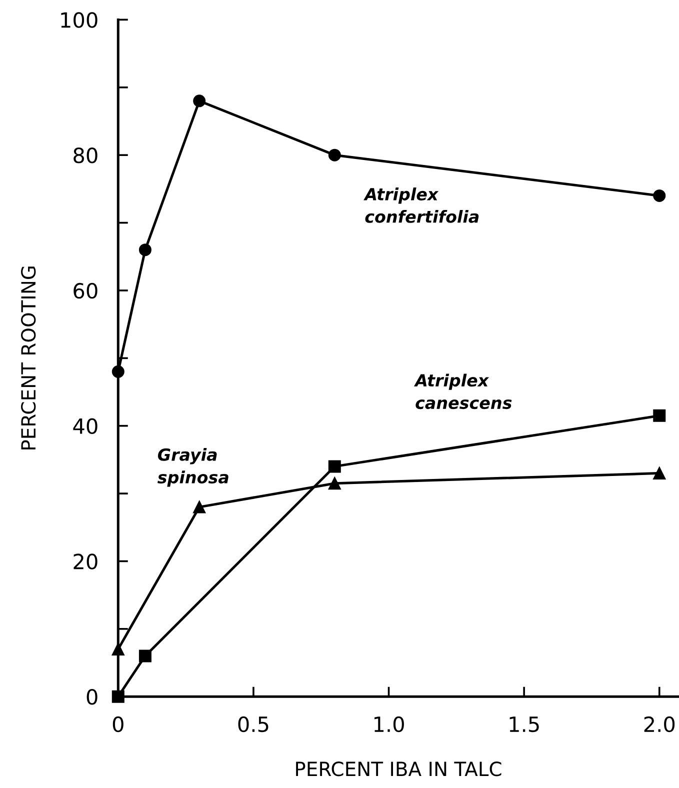 The height and width of the screenshot is (788, 679). Describe the element at coordinates (92, 697) in the screenshot. I see `y-tick-label: 0` at that location.